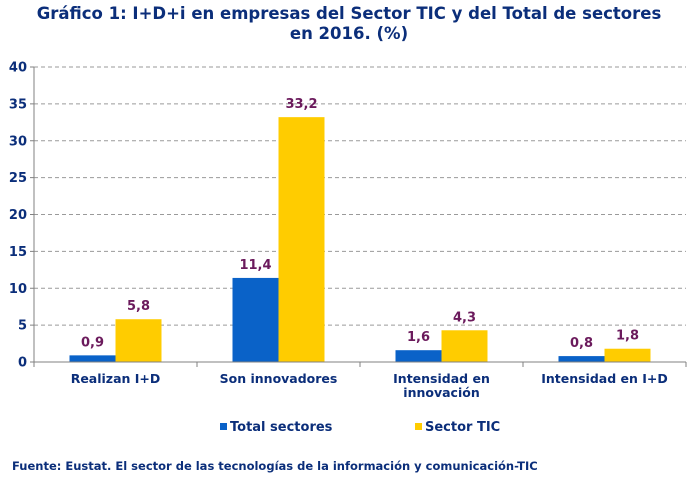 This screenshot has width=698, height=477. Describe the element at coordinates (349, 33) in the screenshot. I see `chart-title-line-2: en 2016. (%)` at that location.